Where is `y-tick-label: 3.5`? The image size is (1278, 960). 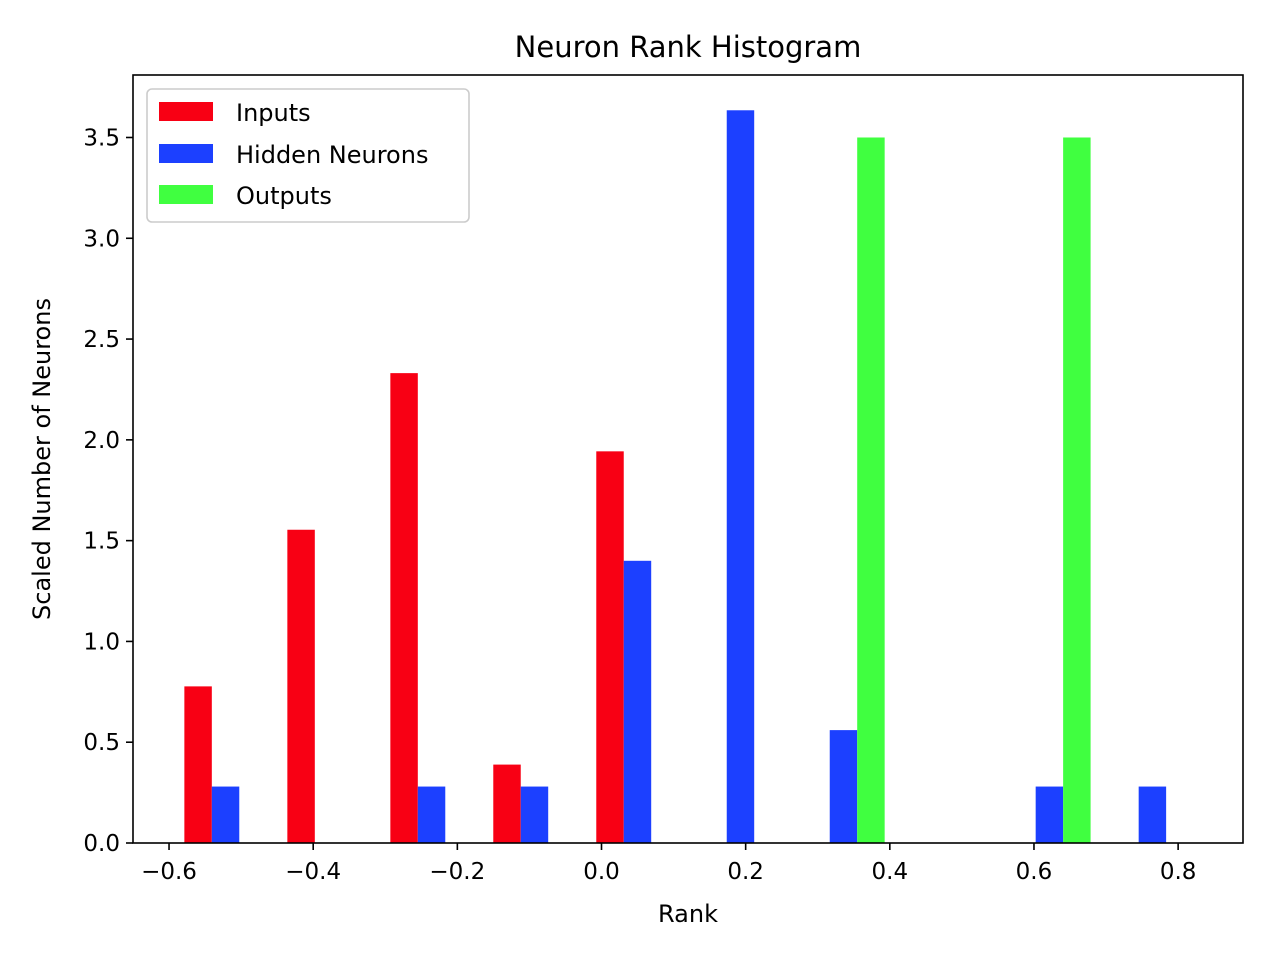 y-tick-label: 3.5 is located at coordinates (101, 138).